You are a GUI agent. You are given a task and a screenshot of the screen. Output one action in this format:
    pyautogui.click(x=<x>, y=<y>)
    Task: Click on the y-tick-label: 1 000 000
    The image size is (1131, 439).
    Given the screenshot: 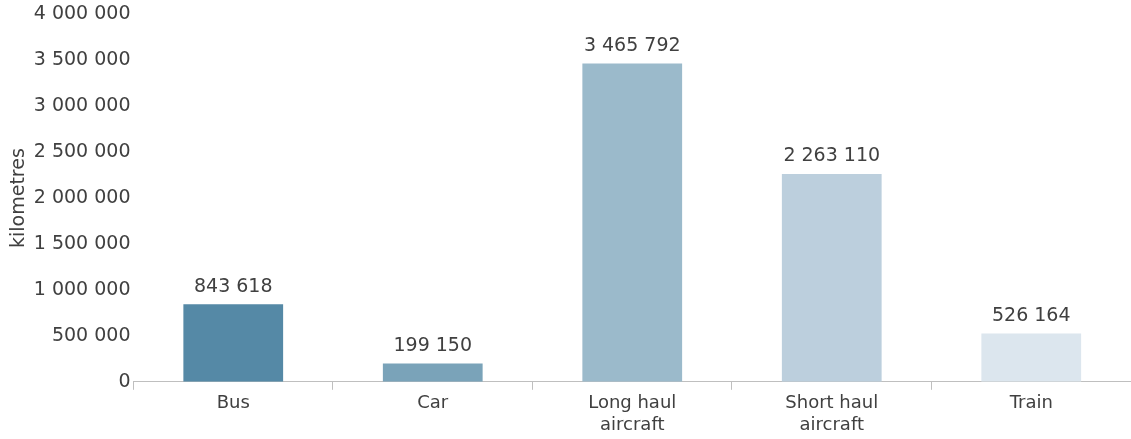 What is the action you would take?
    pyautogui.click(x=82, y=287)
    